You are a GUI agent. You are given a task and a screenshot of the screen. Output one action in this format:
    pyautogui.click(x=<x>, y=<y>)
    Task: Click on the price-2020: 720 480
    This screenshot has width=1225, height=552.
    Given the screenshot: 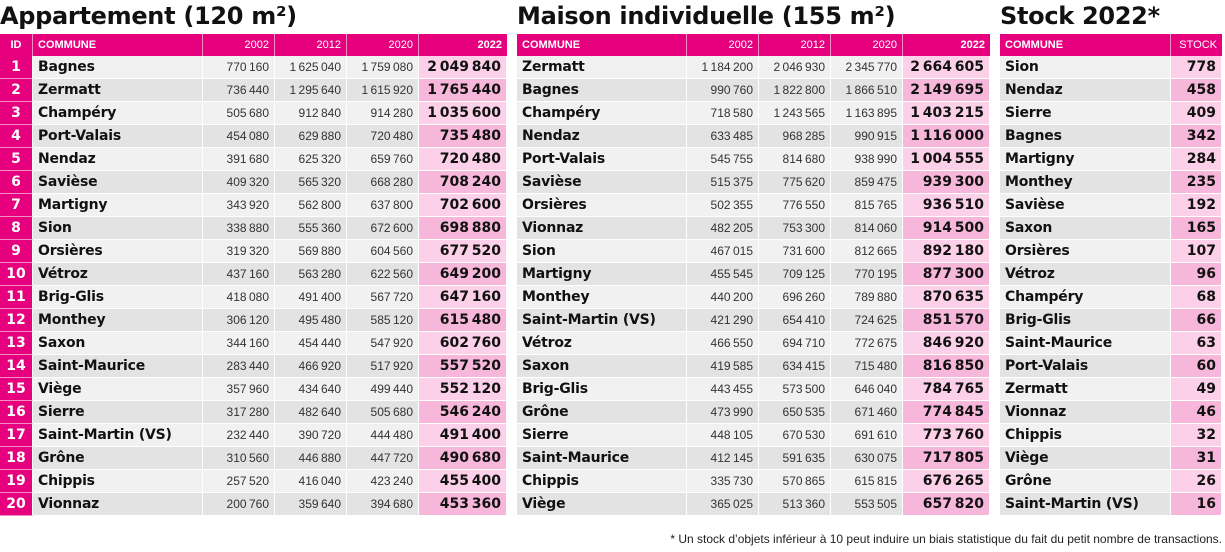 What is the action you would take?
    pyautogui.click(x=383, y=136)
    